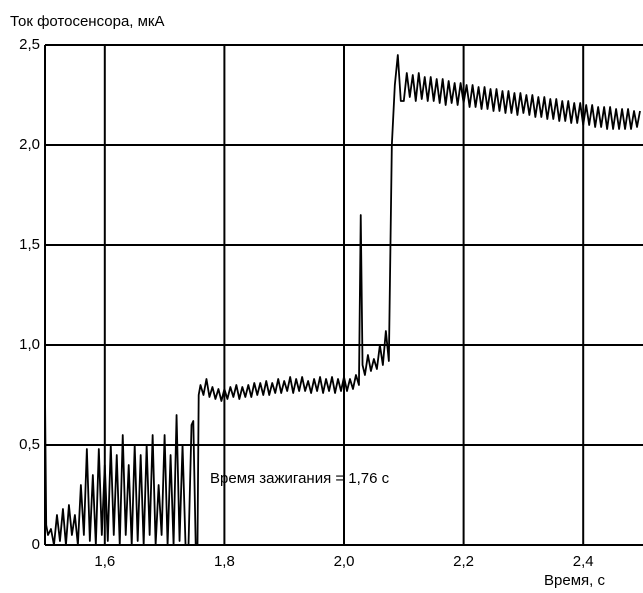 This screenshot has width=643, height=593. Describe the element at coordinates (104, 561) in the screenshot. I see `x-tick-label: 1,6` at that location.